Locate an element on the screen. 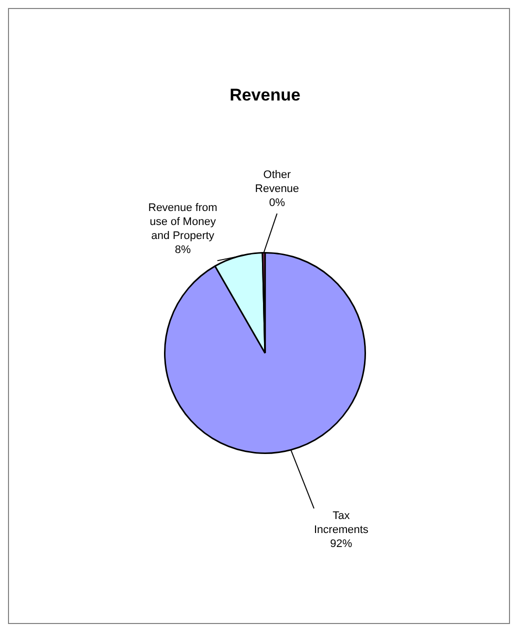 The image size is (518, 632). slice-label: Tax Increments is located at coordinates (341, 523).